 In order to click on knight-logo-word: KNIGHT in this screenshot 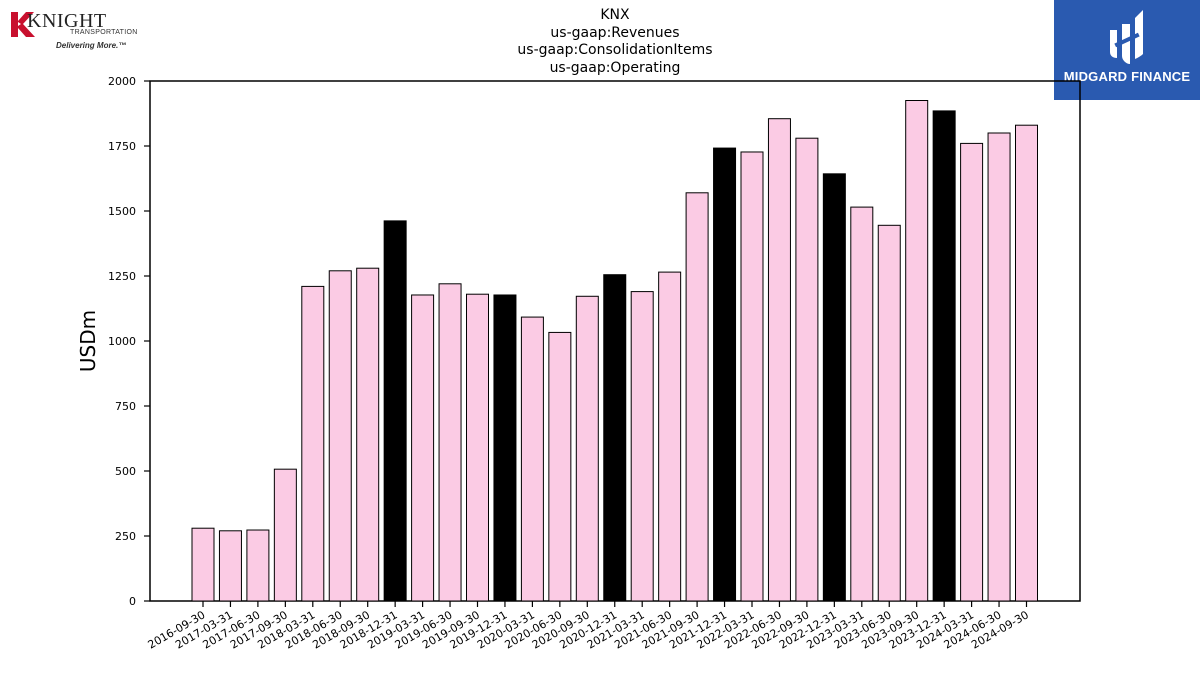, I will do `click(67, 21)`.